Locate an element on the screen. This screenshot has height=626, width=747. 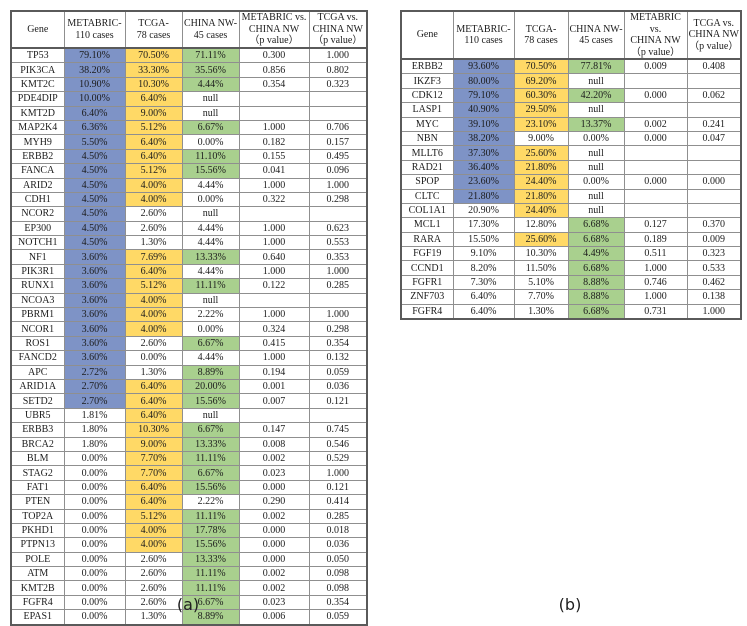
tcga-cell: 11.50% is located at coordinates (541, 268).